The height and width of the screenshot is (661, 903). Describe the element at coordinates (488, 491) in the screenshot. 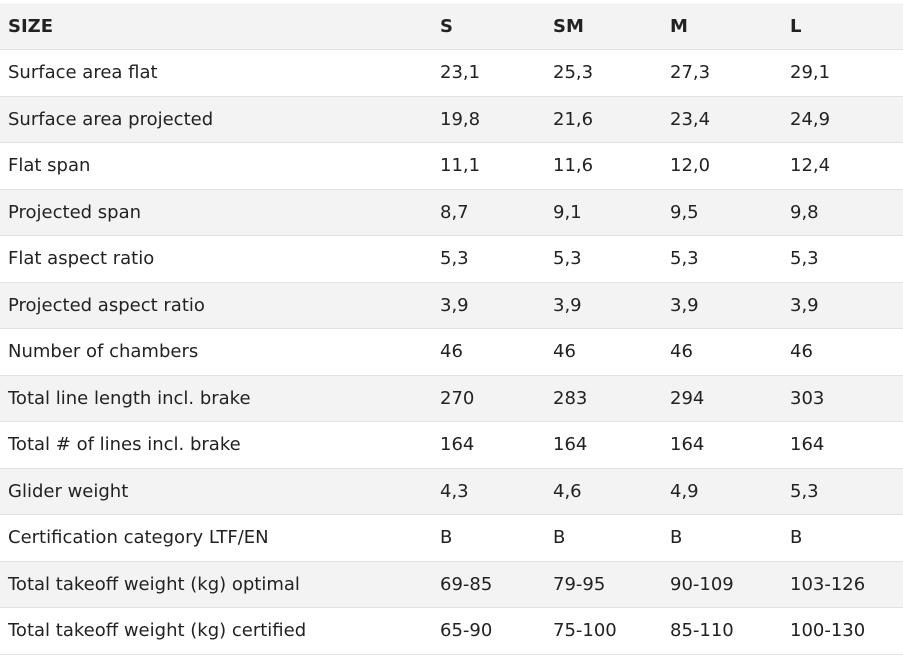

I see `cell: 4,3` at that location.